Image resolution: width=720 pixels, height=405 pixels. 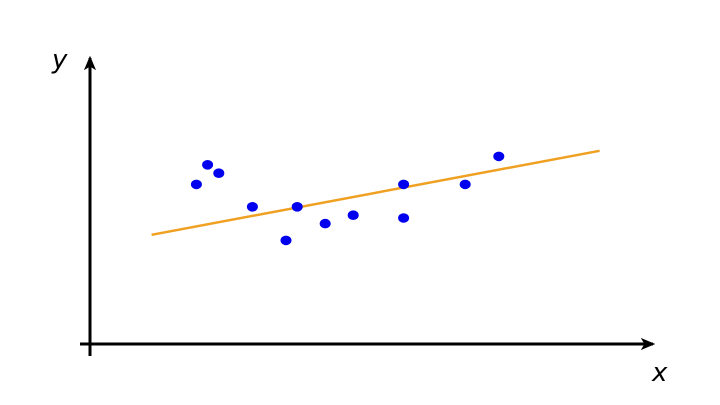 I want to click on y-axis-label: y, so click(x=59, y=60).